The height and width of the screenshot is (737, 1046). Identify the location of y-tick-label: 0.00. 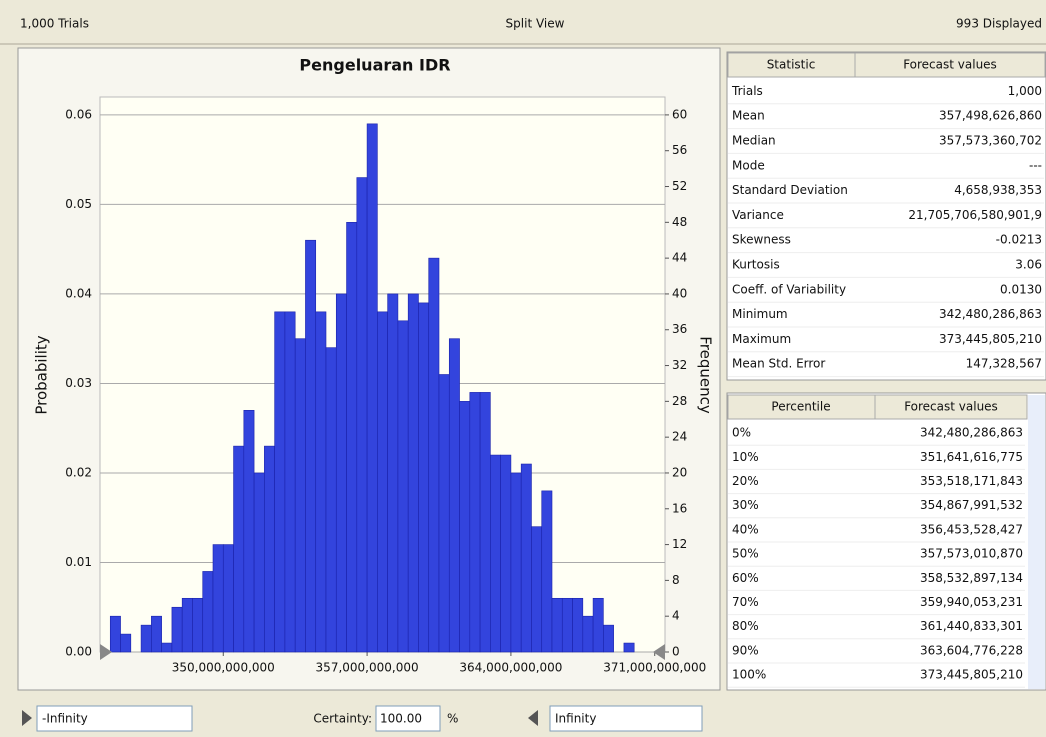
(78, 652).